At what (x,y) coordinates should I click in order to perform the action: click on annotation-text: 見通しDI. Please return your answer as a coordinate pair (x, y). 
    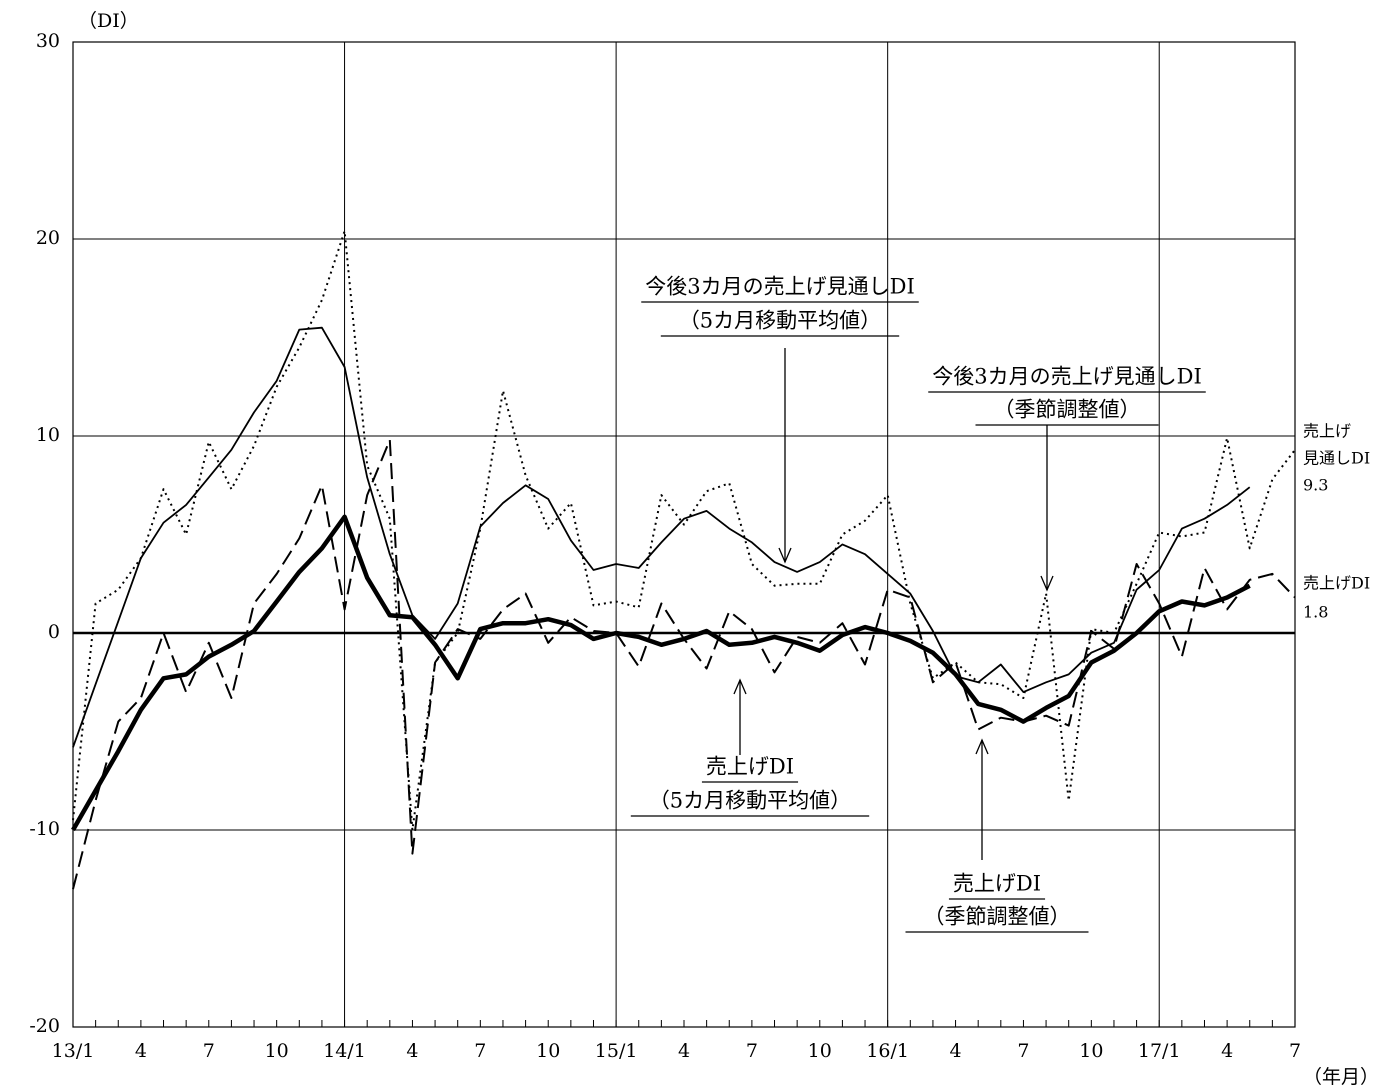
    Looking at the image, I should click on (1336, 458).